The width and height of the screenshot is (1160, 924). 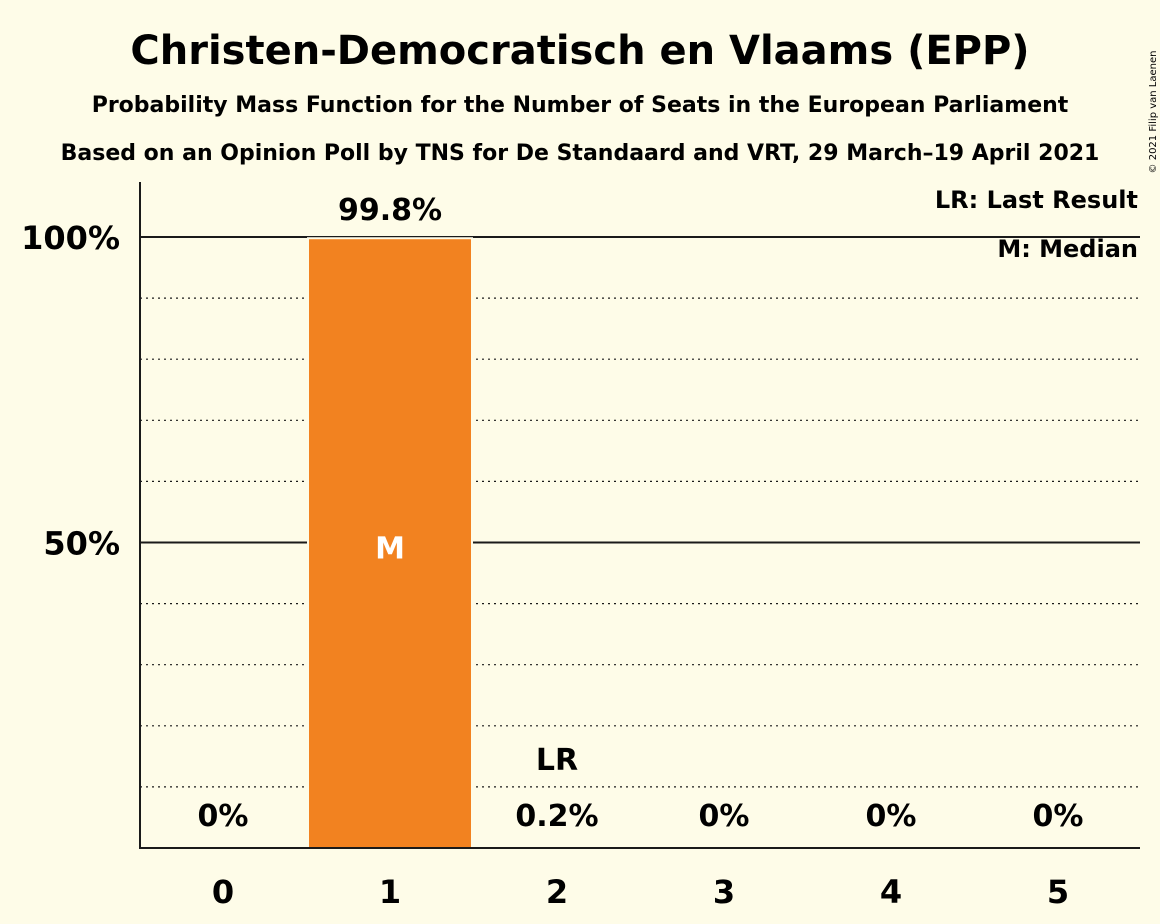 I want to click on median-marker: M, so click(x=390, y=549).